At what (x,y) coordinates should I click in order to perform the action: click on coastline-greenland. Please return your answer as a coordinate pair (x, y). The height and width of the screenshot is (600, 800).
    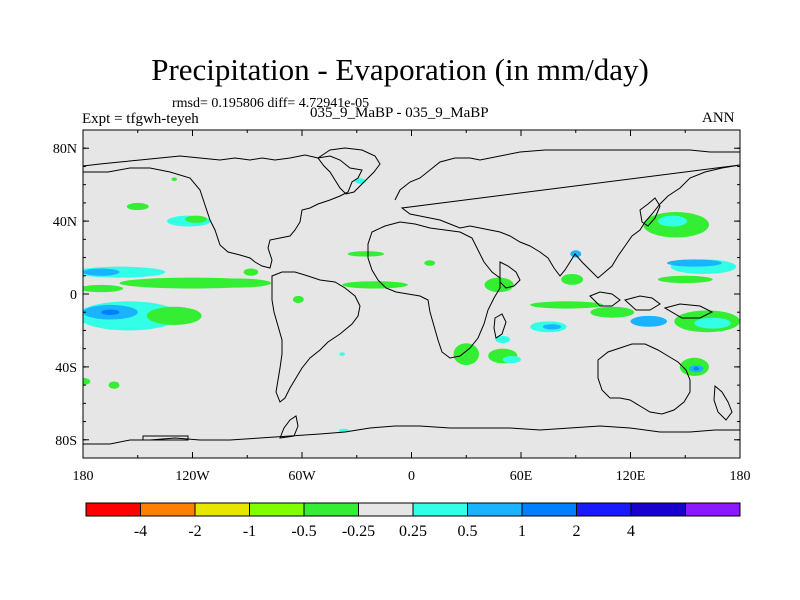
    Looking at the image, I should click on (349, 171).